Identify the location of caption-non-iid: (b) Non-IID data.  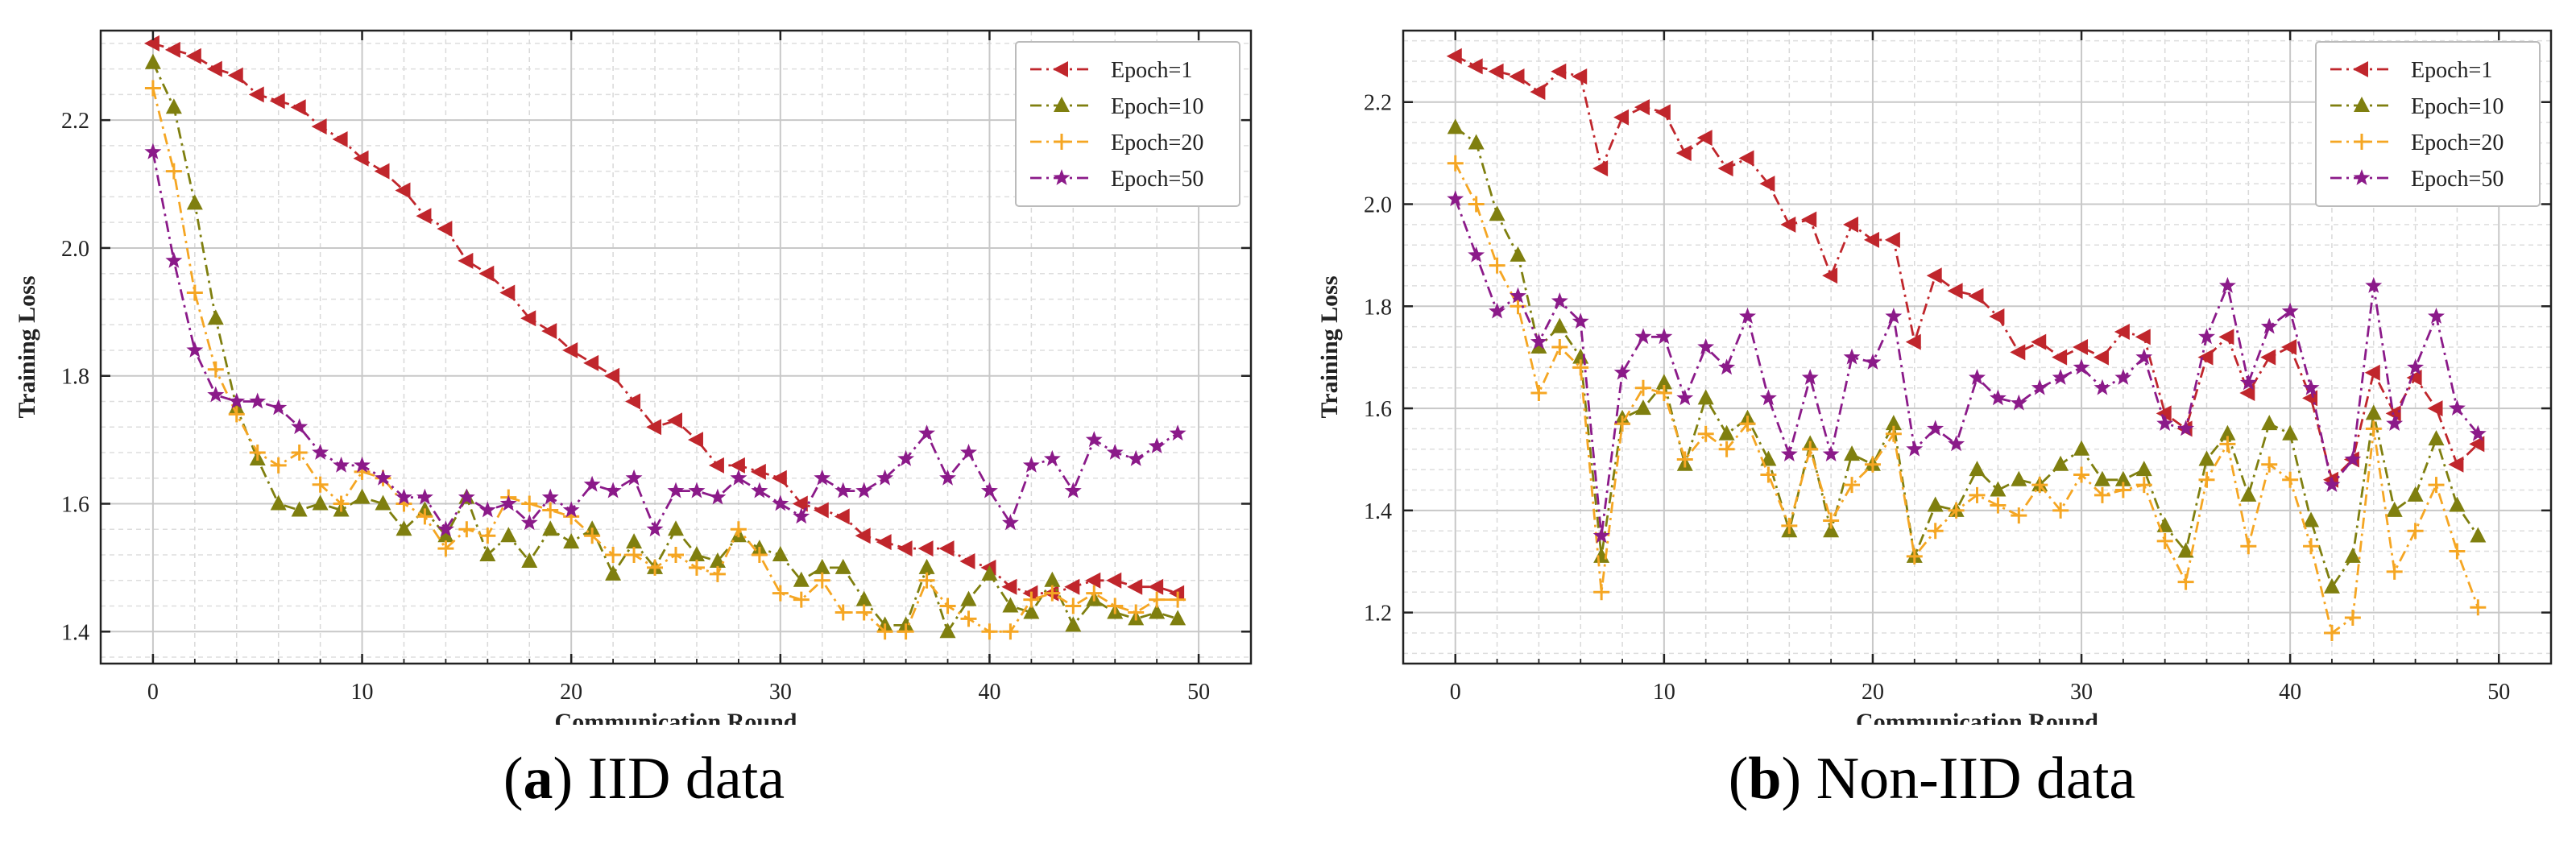
(1932, 779).